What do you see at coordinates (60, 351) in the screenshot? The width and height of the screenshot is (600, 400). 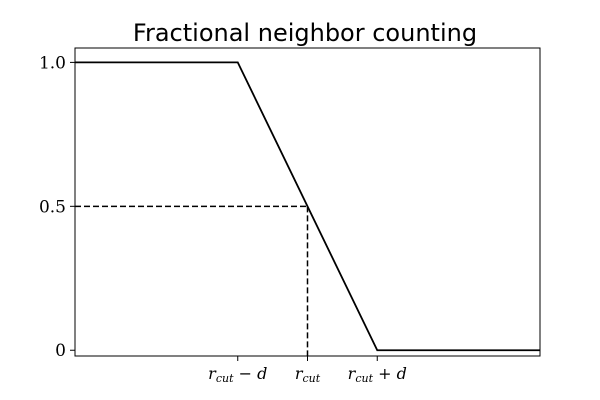 I see `y-tick-label-0: 0` at bounding box center [60, 351].